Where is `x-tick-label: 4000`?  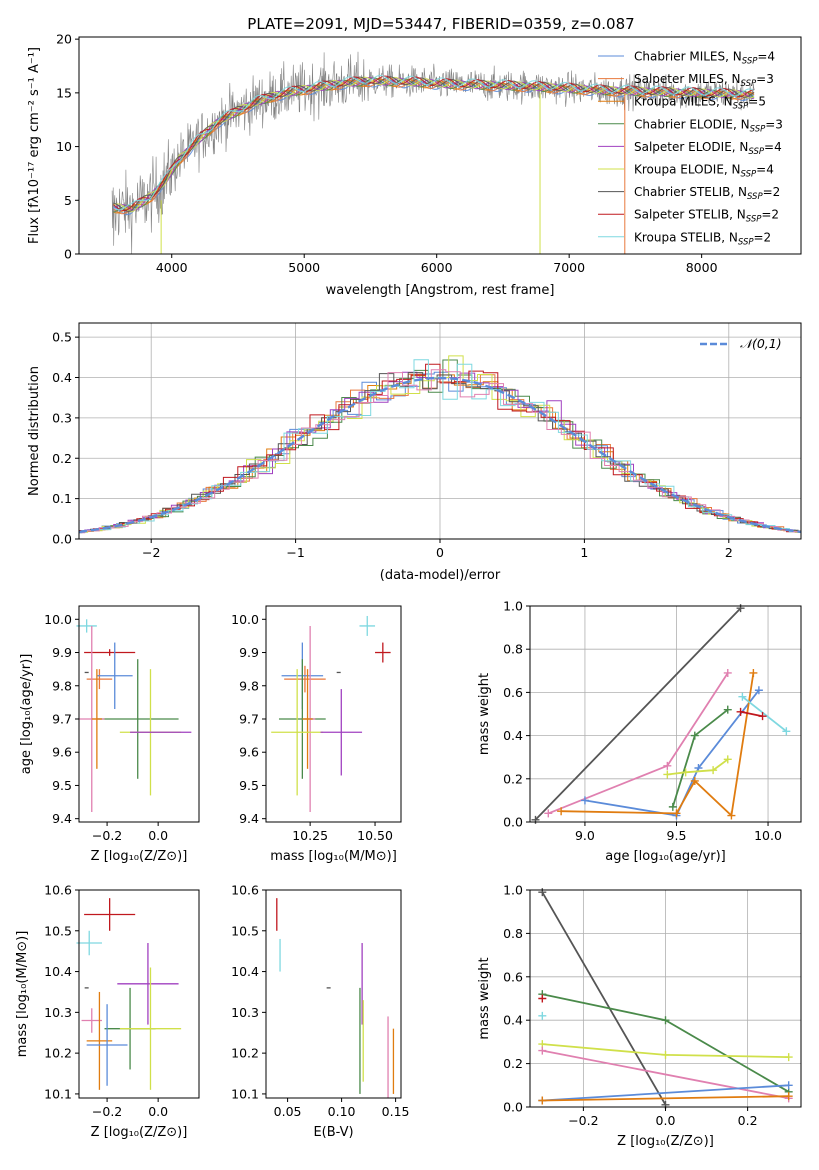
x-tick-label: 4000 is located at coordinates (172, 267).